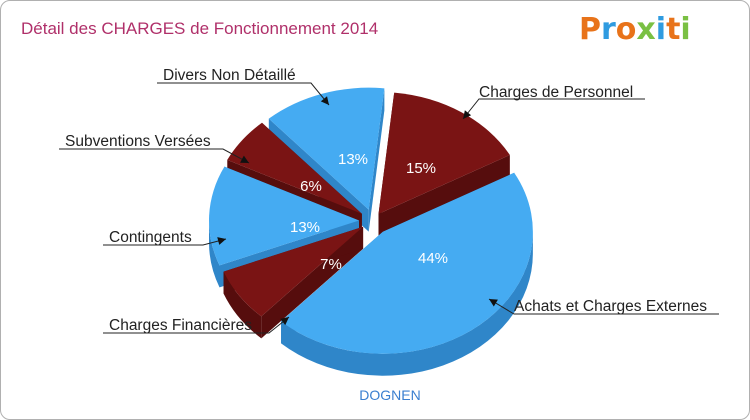 The image size is (750, 420). Describe the element at coordinates (180, 325) in the screenshot. I see `category-label: Charges Financières` at that location.